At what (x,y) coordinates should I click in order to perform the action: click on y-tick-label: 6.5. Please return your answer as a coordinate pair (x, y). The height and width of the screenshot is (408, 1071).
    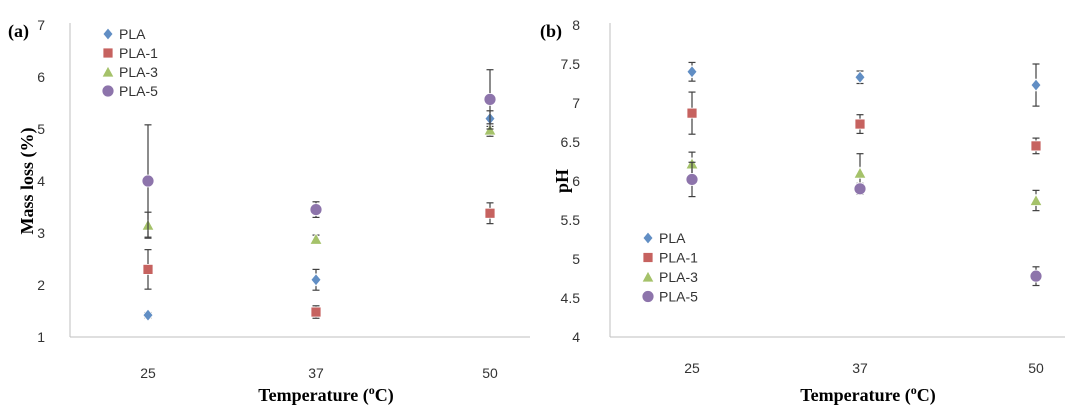
    Looking at the image, I should click on (571, 142).